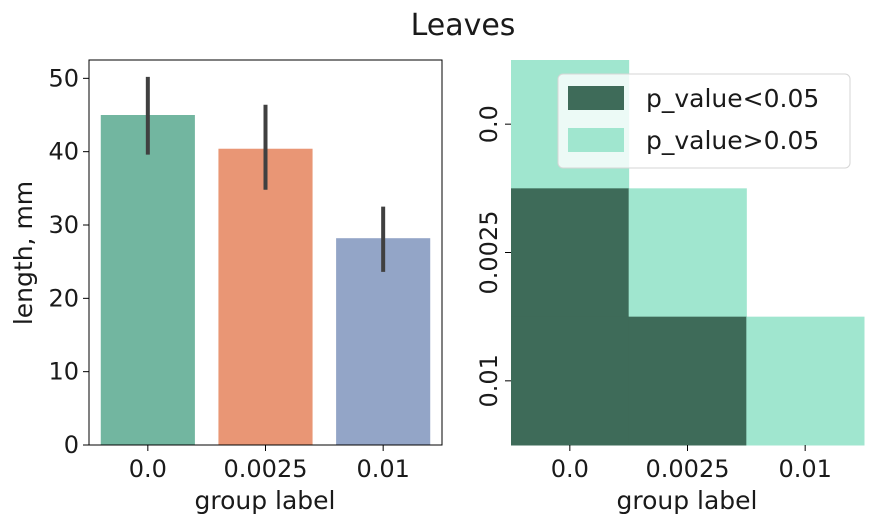 Image resolution: width=873 pixels, height=526 pixels. What do you see at coordinates (732, 140) in the screenshot?
I see `legend-label: p_value>0.05` at bounding box center [732, 140].